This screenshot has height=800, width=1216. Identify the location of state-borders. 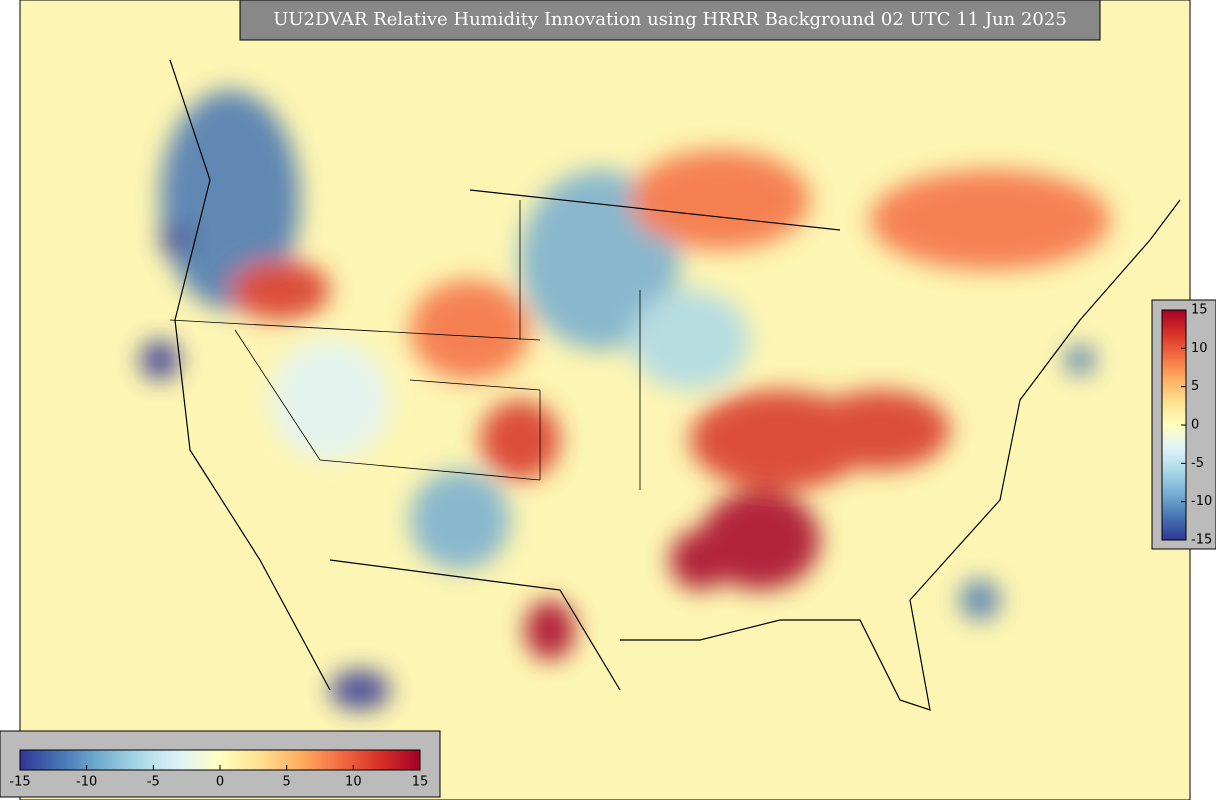
(405, 345).